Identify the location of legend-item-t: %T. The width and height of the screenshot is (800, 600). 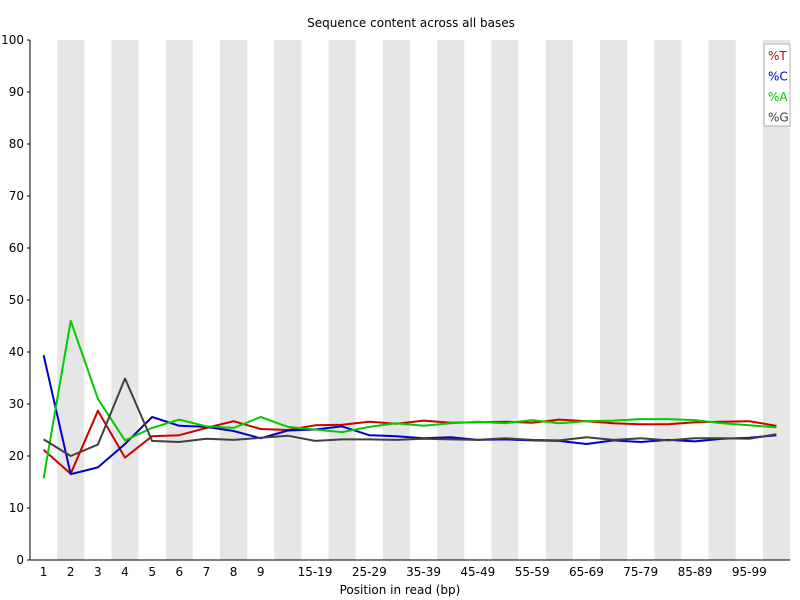
(777, 56).